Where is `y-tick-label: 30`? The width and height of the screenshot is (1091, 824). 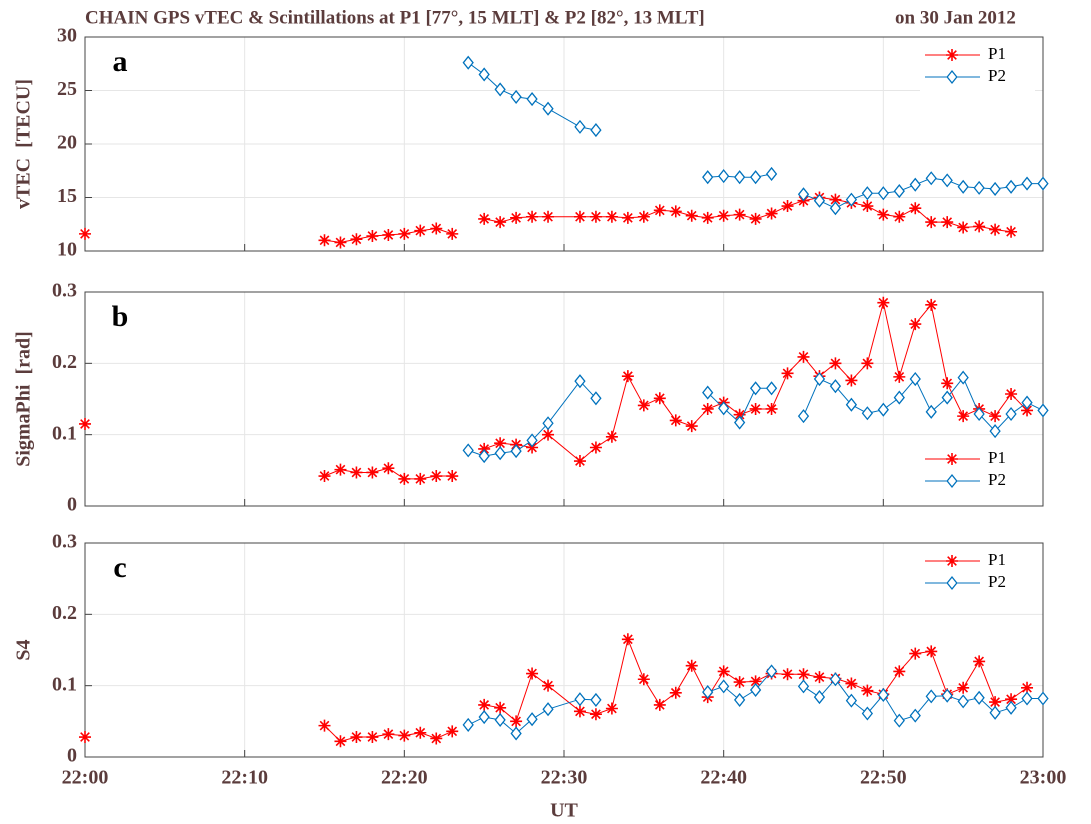
y-tick-label: 30 is located at coordinates (67, 36).